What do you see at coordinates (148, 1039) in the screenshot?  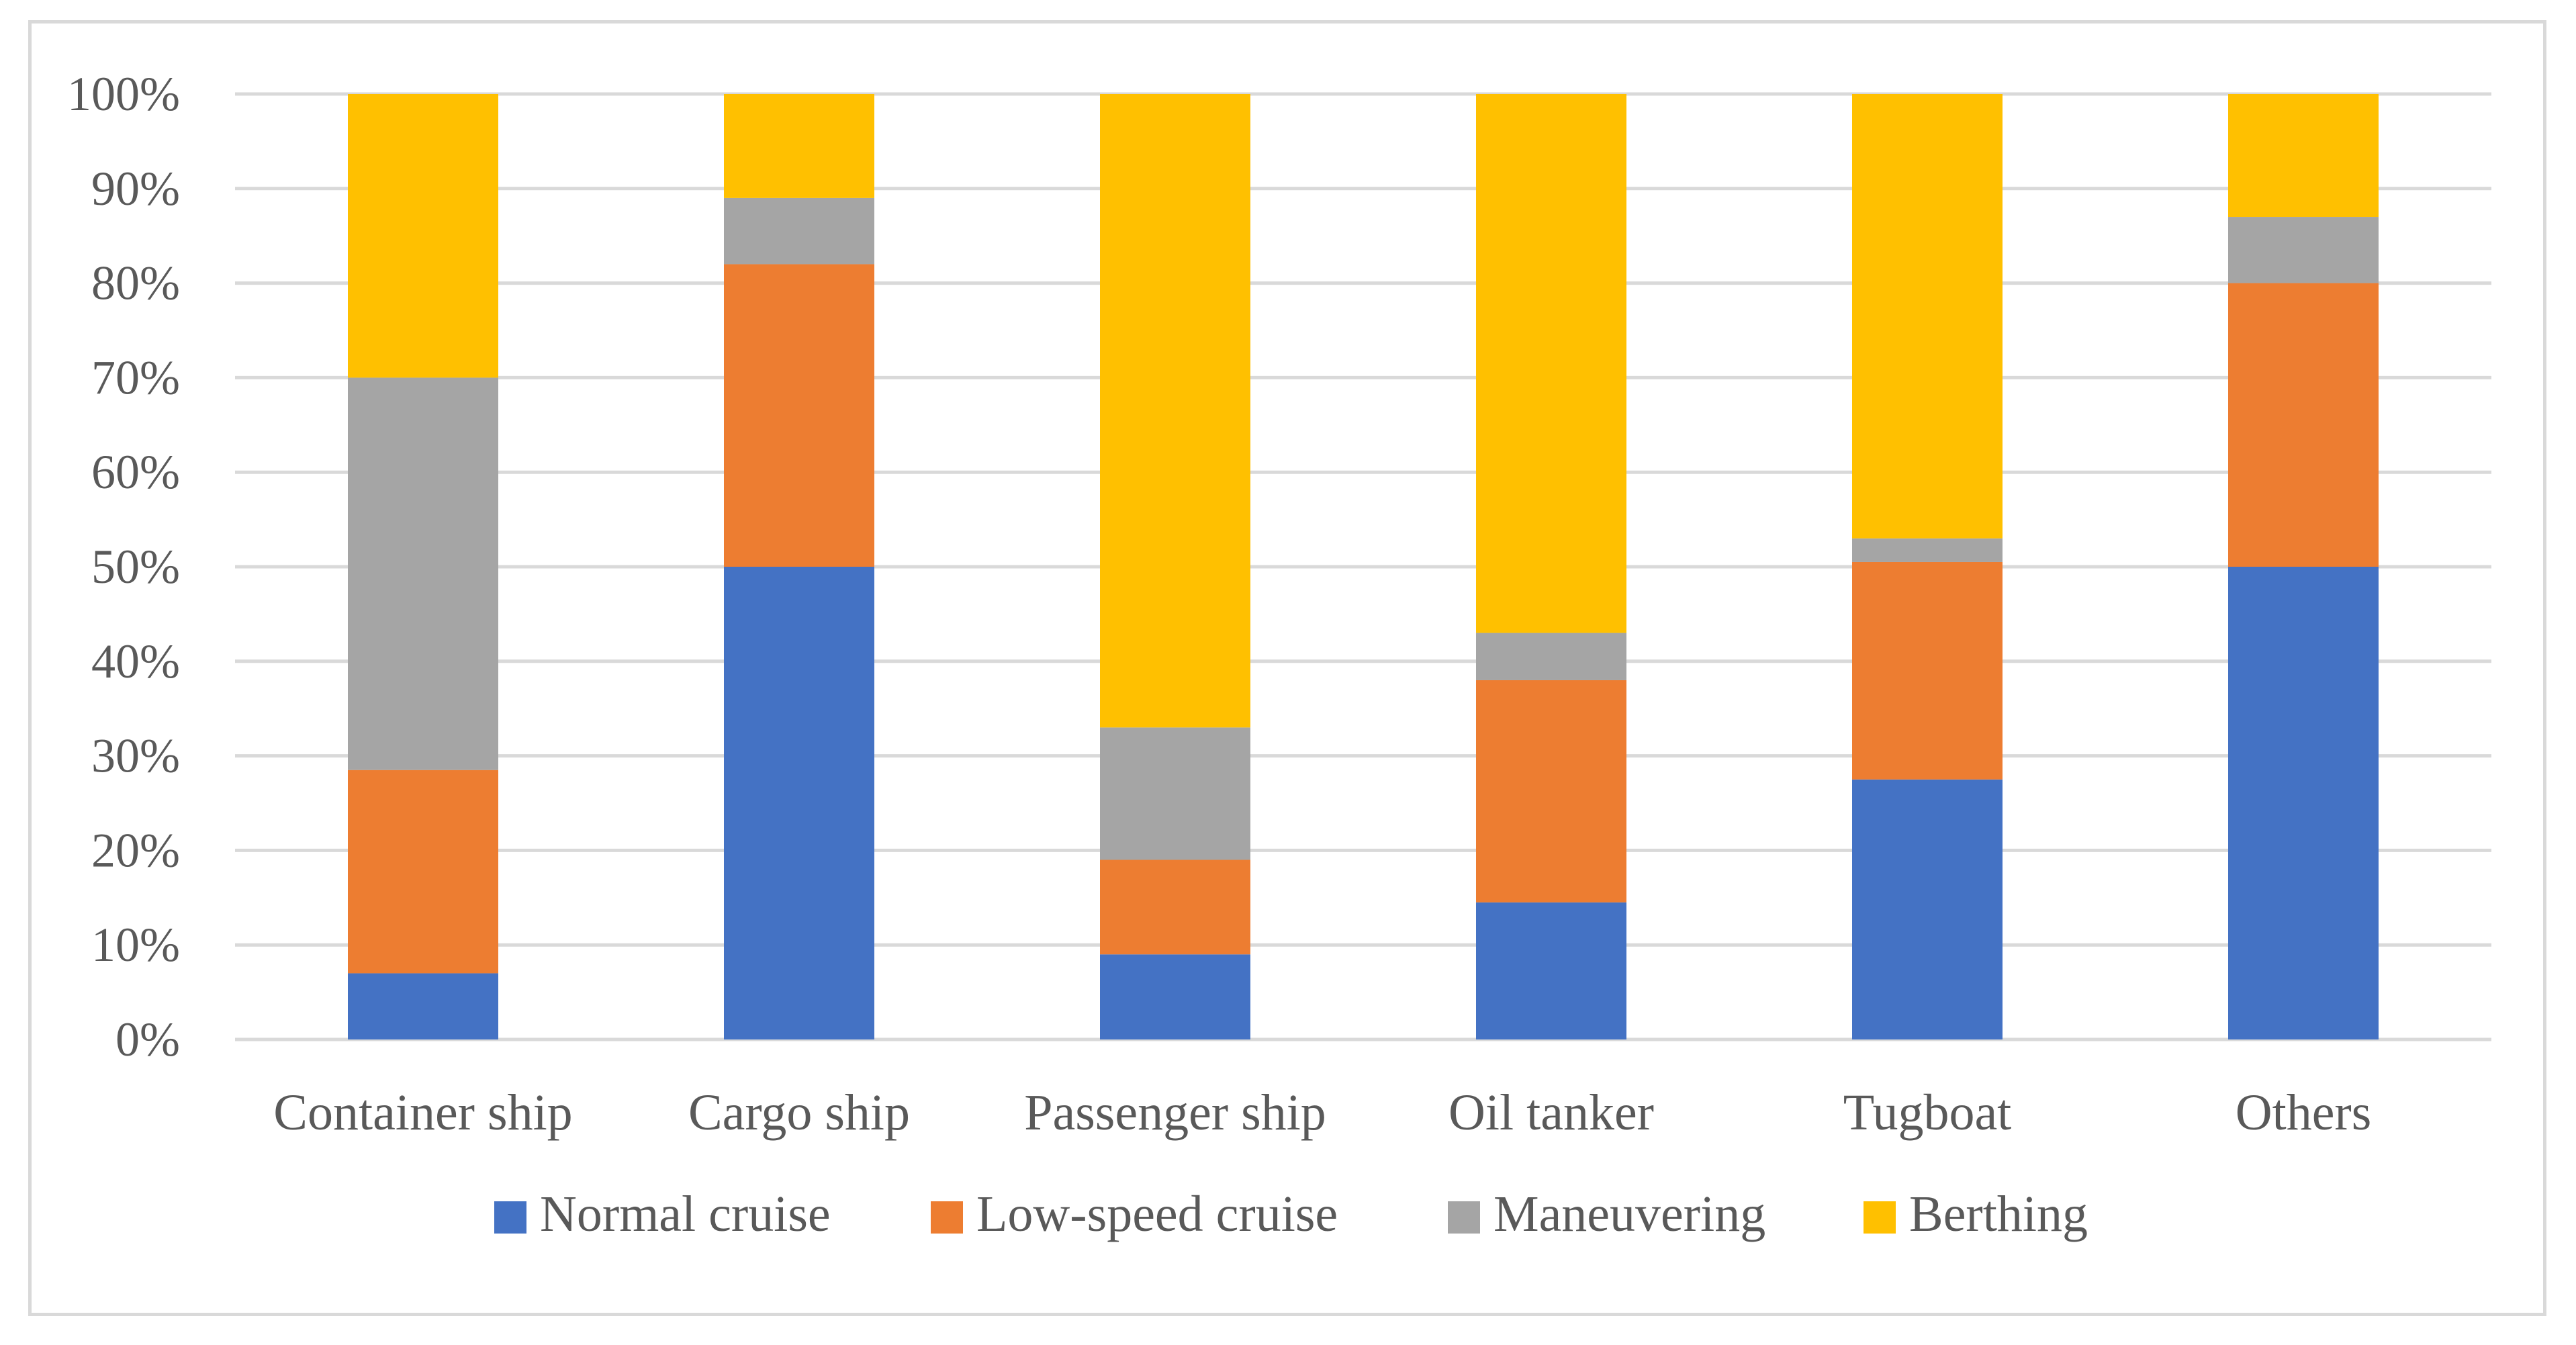 I see `y-tick-label: 0%` at bounding box center [148, 1039].